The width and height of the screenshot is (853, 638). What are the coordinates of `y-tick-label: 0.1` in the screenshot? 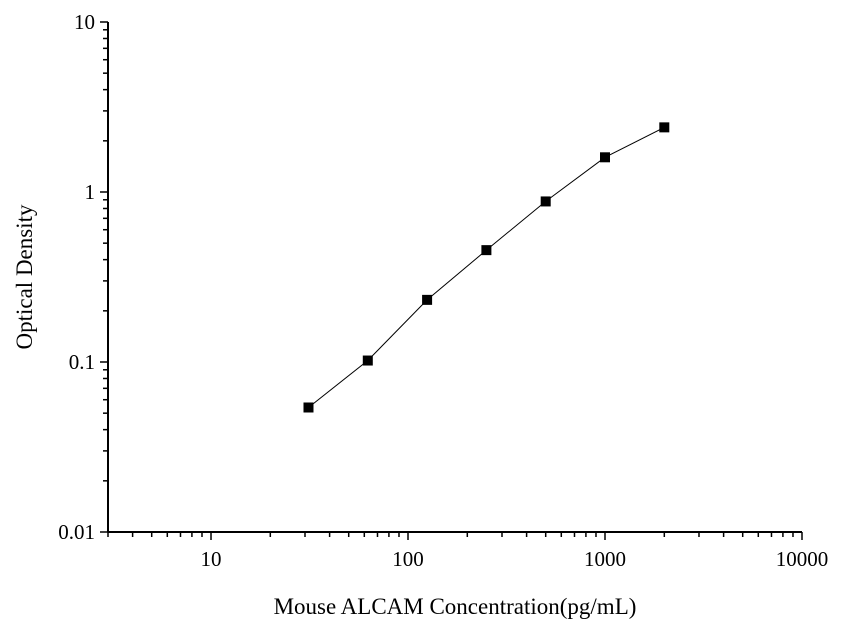 It's located at (82, 362).